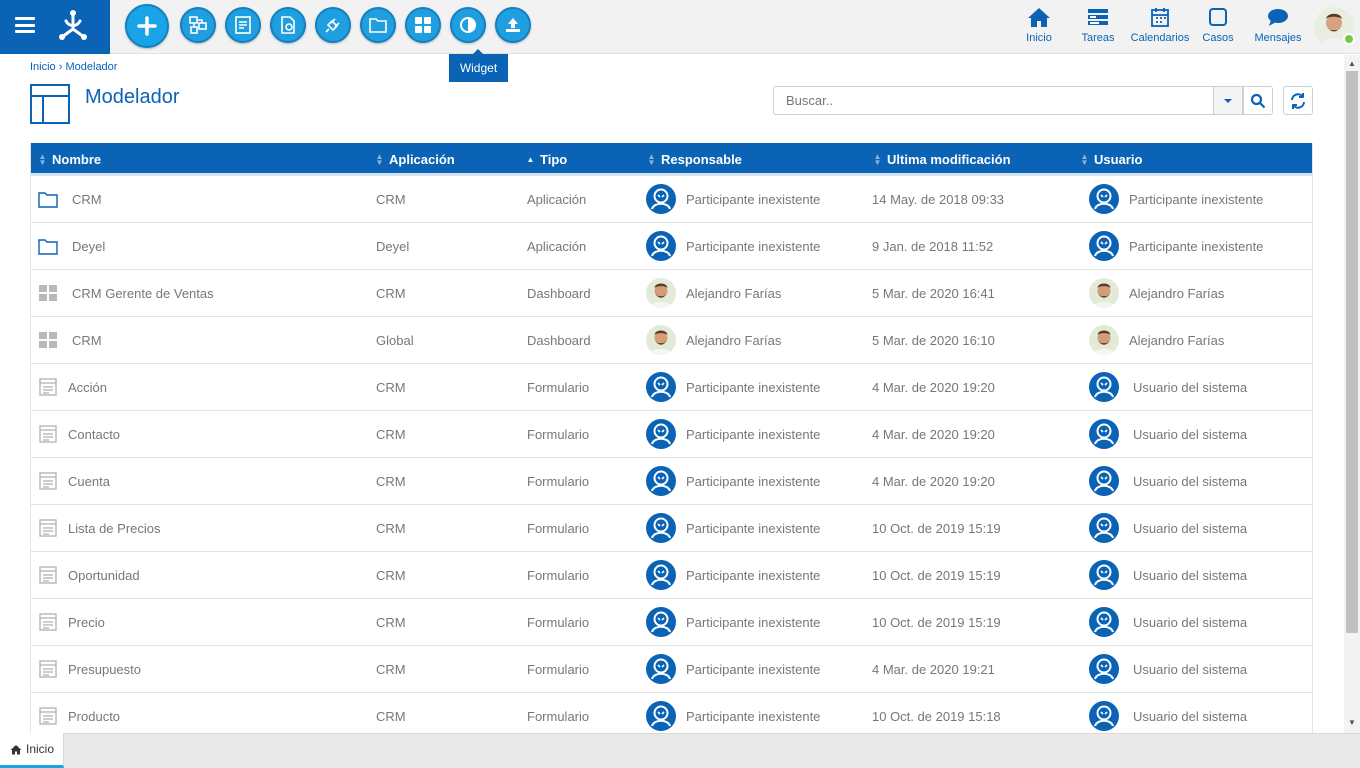 The image size is (1360, 768). Describe the element at coordinates (1298, 100) in the screenshot. I see `refresh-button` at that location.